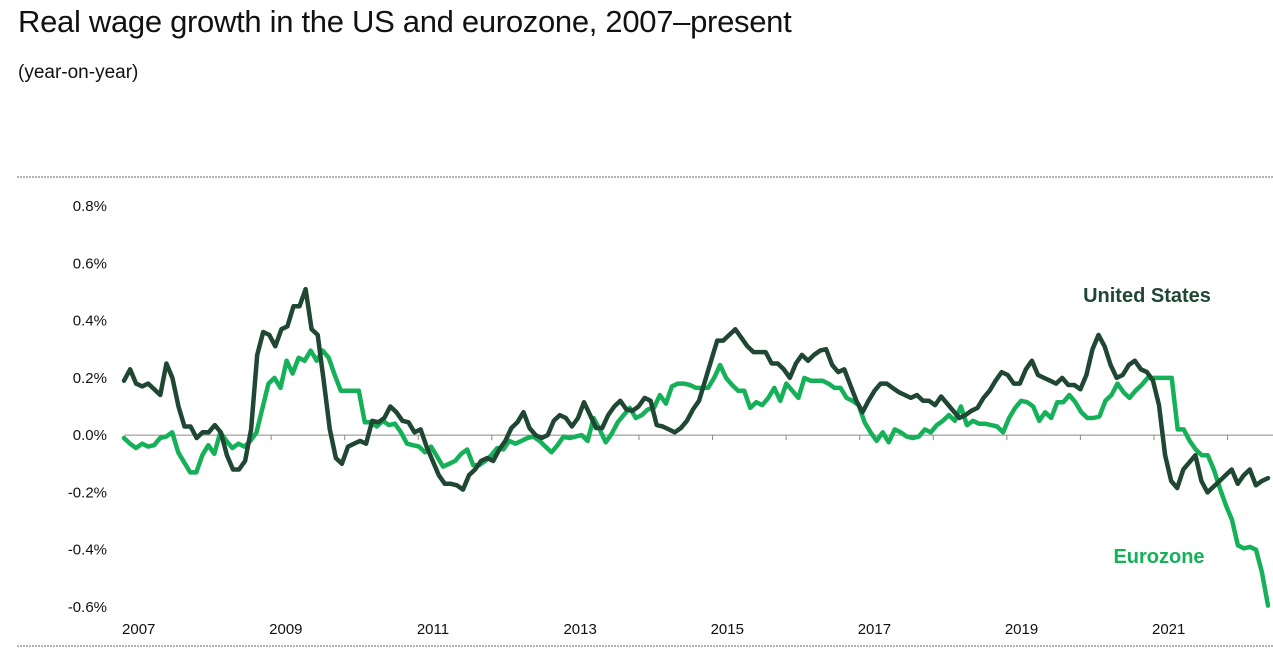 The width and height of the screenshot is (1273, 666). What do you see at coordinates (90, 321) in the screenshot?
I see `y-tick-label: 0.4%` at bounding box center [90, 321].